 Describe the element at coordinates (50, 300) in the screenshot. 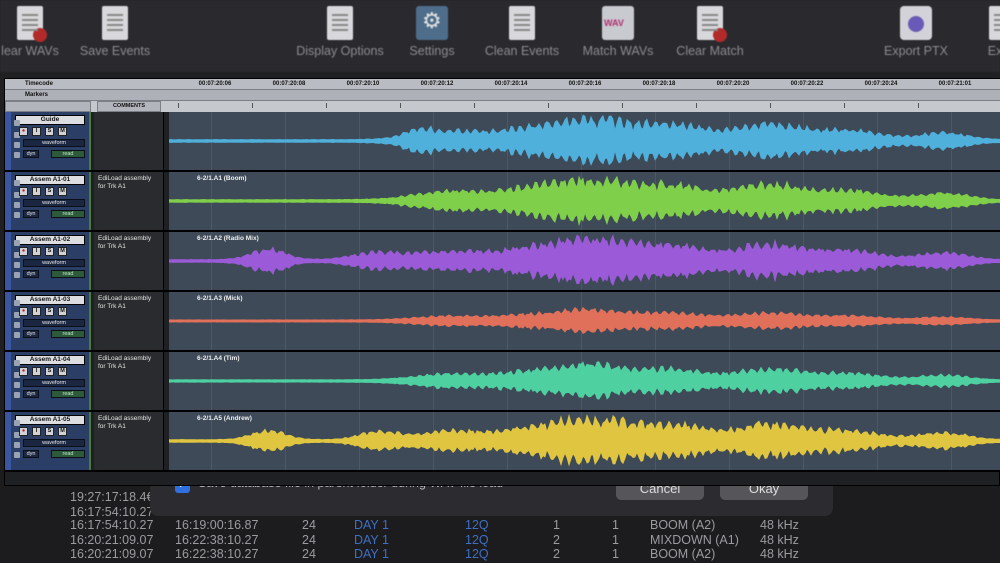

I see `track-name-field: Assem A1-03` at that location.